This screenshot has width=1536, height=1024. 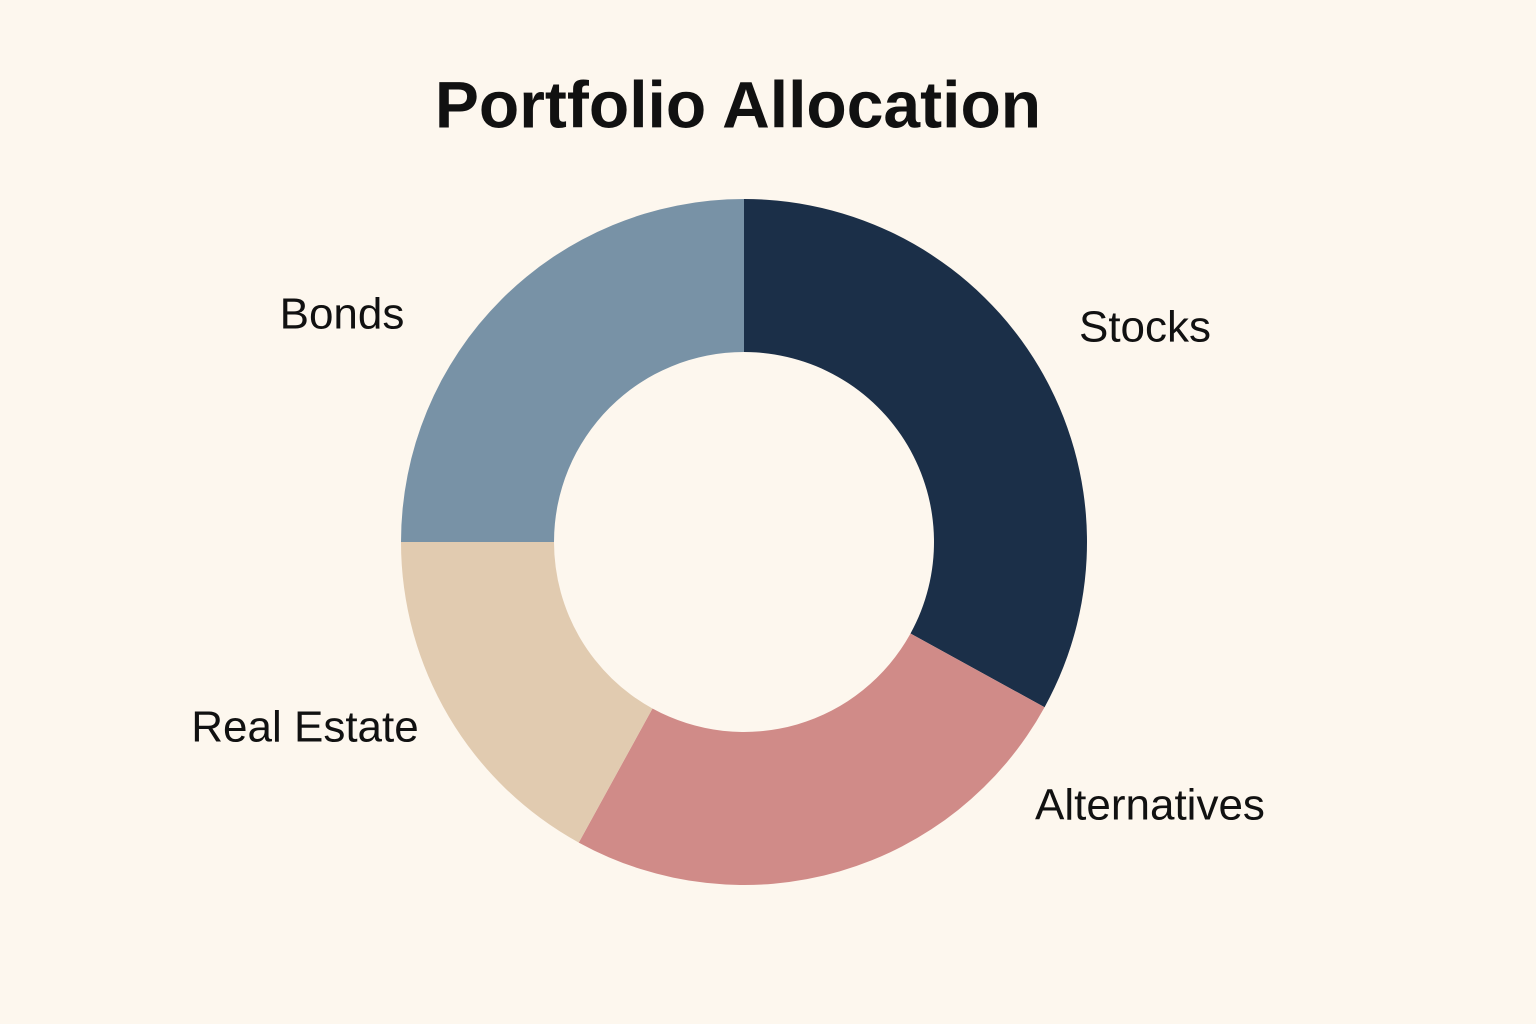 I want to click on slice-label: Alternatives, so click(x=1150, y=805).